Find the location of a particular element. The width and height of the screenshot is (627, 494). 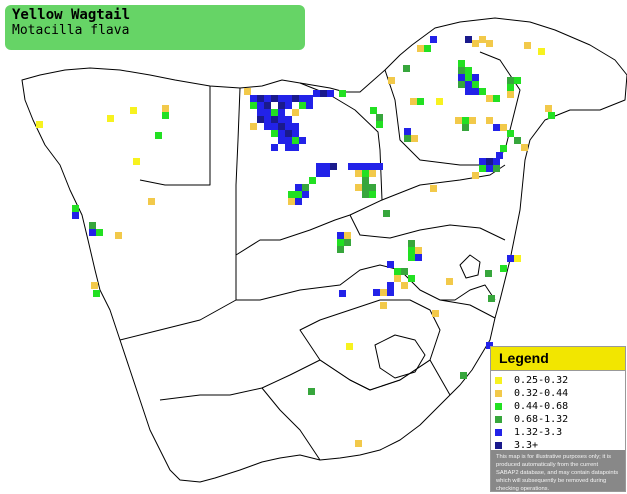

eastern-cape-border is located at coordinates (356, 377).